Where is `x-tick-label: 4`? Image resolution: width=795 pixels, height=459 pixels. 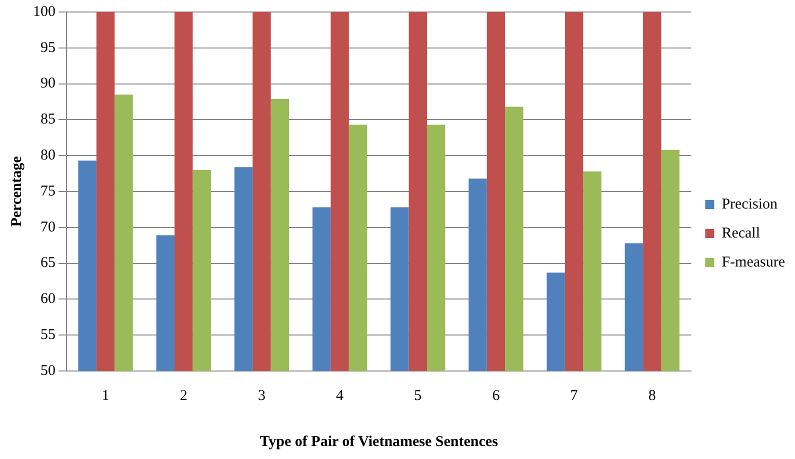
x-tick-label: 4 is located at coordinates (340, 396).